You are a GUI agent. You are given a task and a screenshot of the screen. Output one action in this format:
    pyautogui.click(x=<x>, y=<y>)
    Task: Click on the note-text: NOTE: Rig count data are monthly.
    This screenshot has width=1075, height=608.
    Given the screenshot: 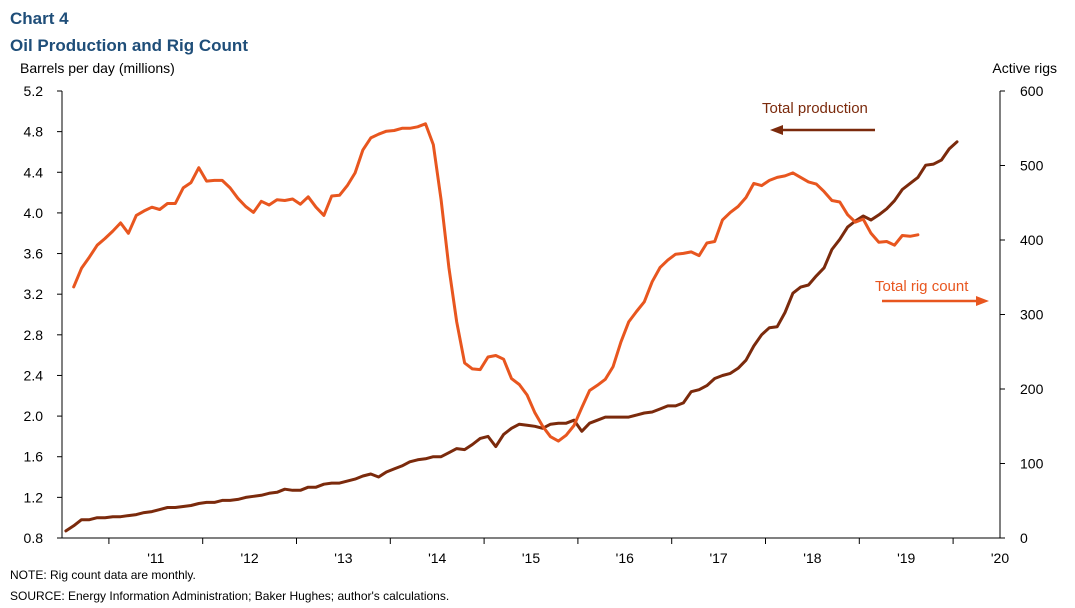 What is the action you would take?
    pyautogui.click(x=103, y=575)
    